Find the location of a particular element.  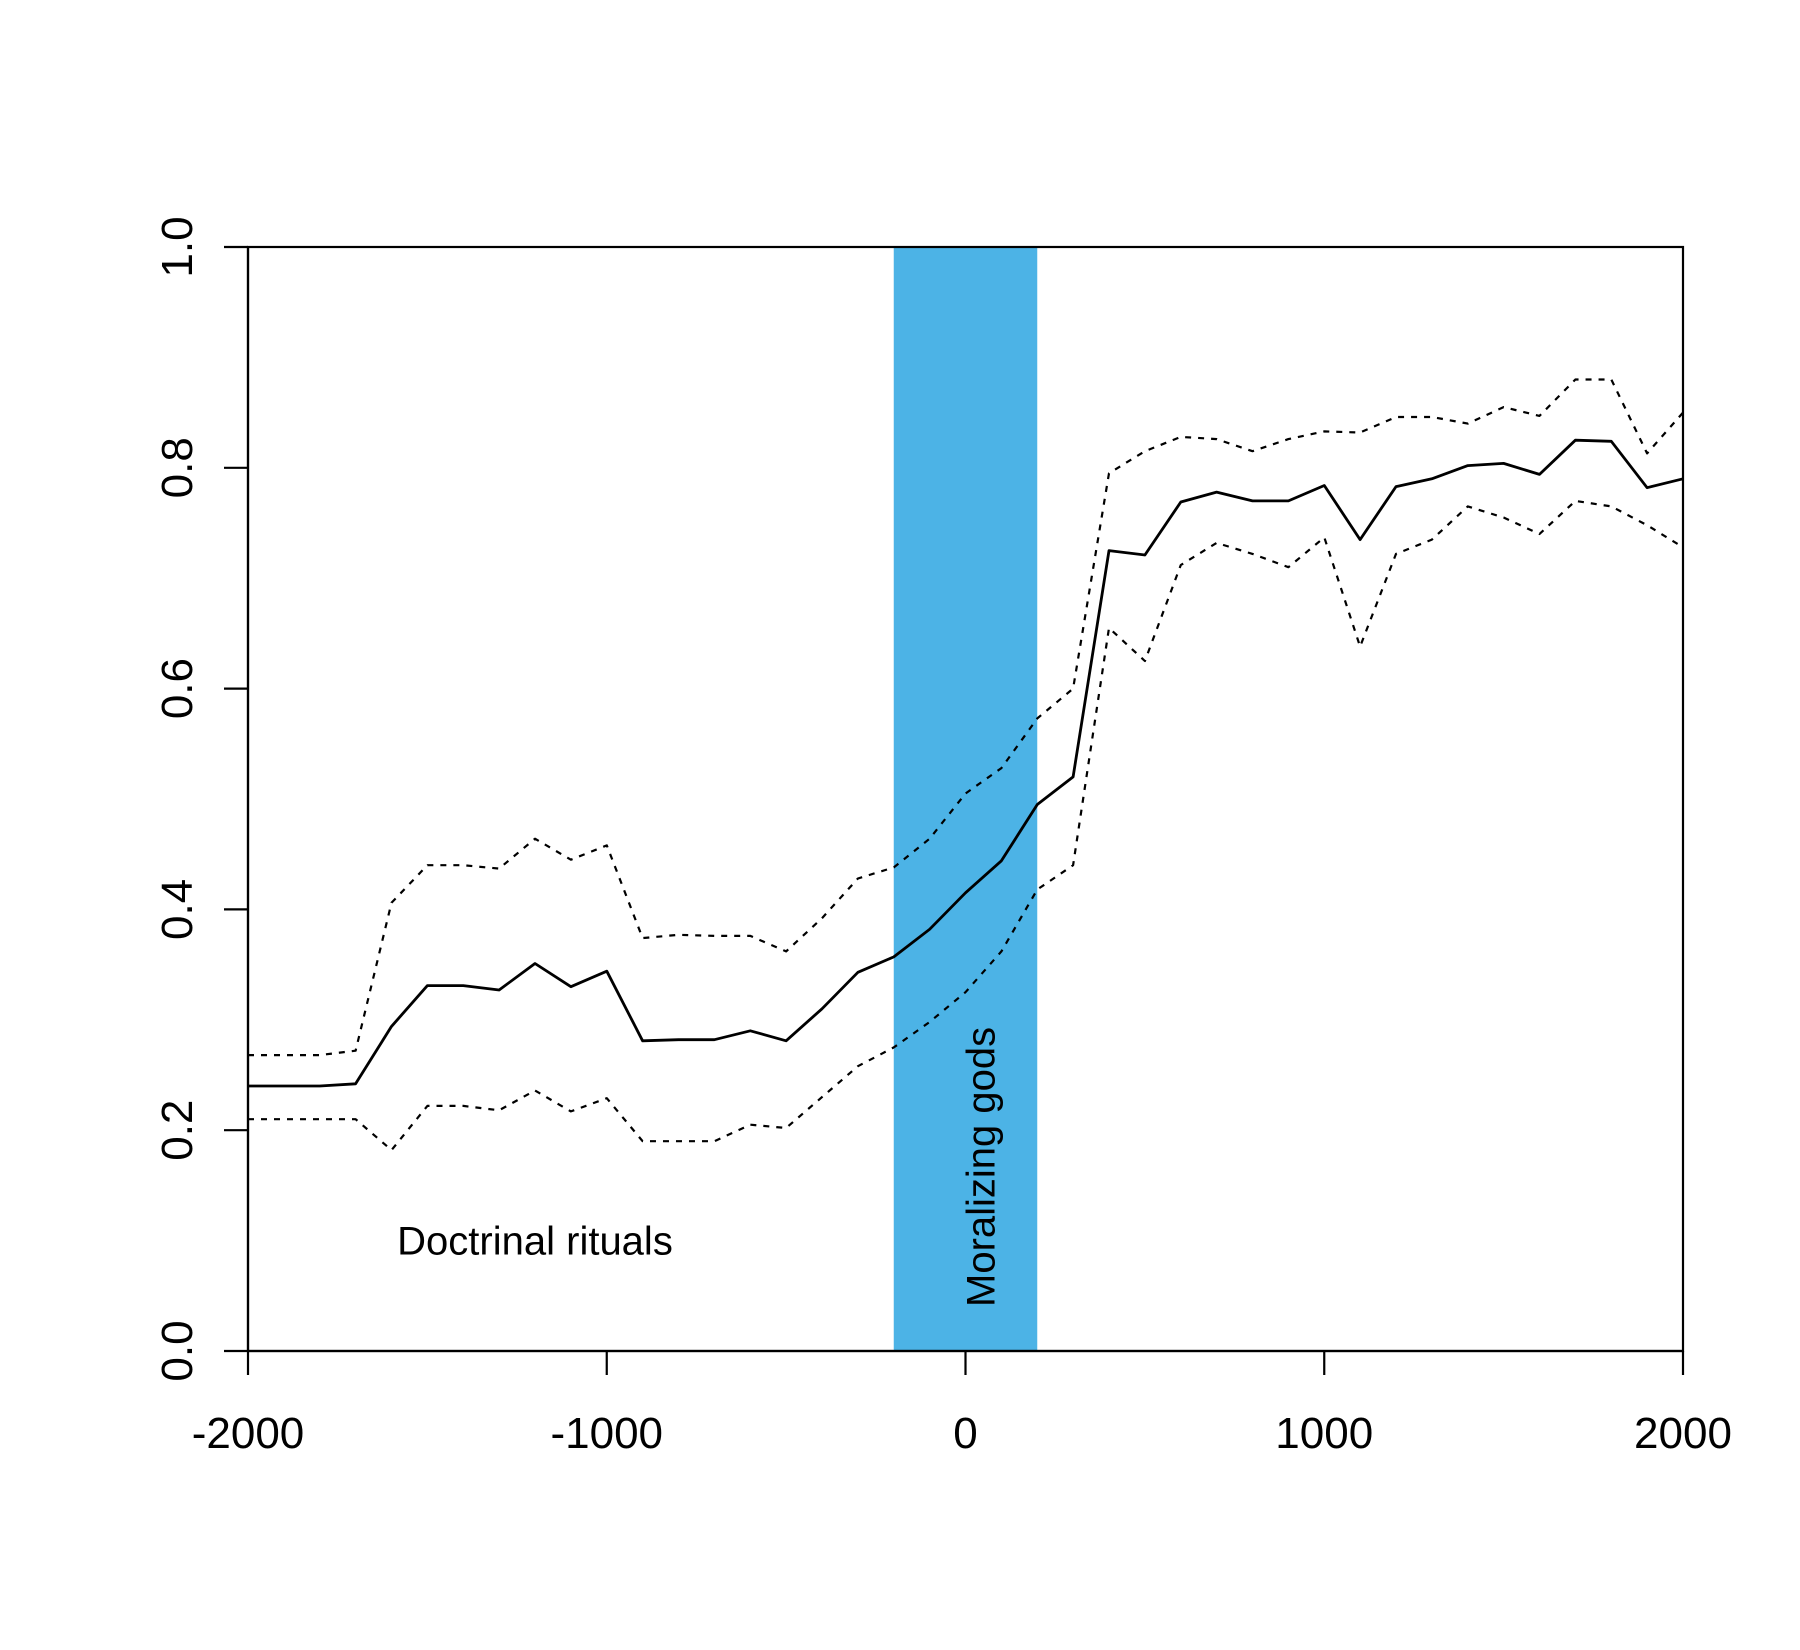

x-tick-label: -1000 is located at coordinates (606, 1433).